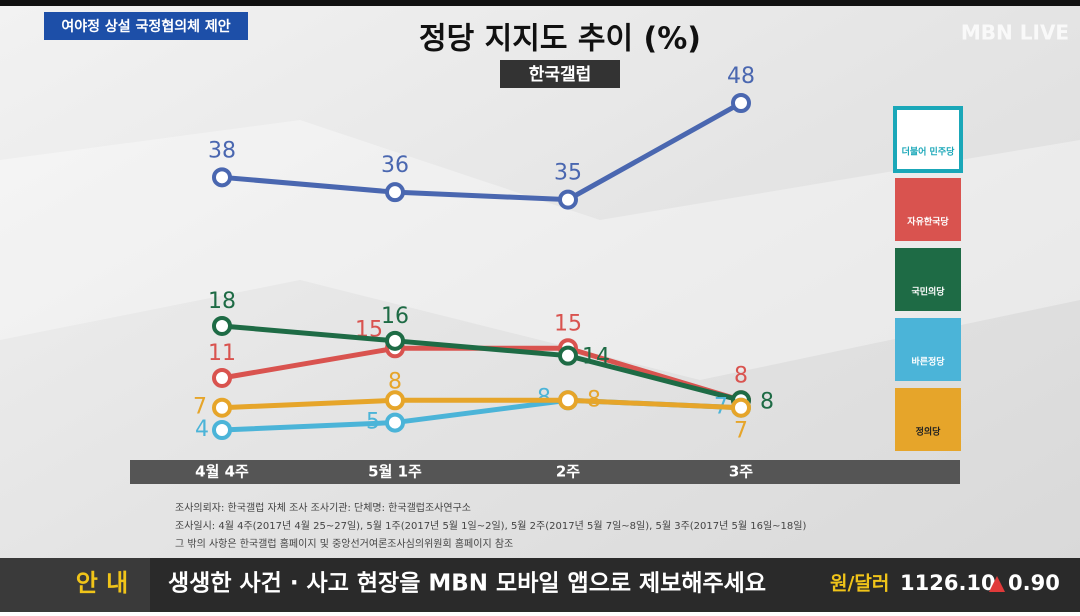 This screenshot has width=1080, height=616. What do you see at coordinates (596, 357) in the screenshot?
I see `data-label: 14` at bounding box center [596, 357].